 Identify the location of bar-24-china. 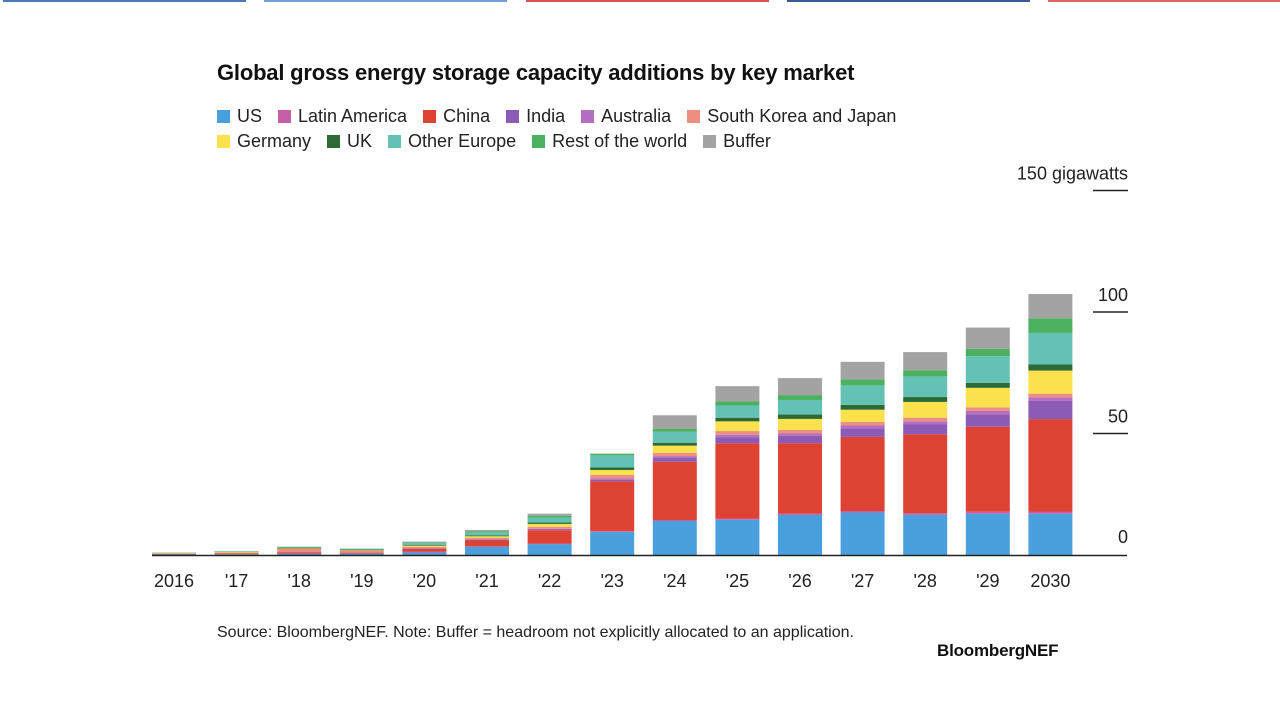
(674, 491).